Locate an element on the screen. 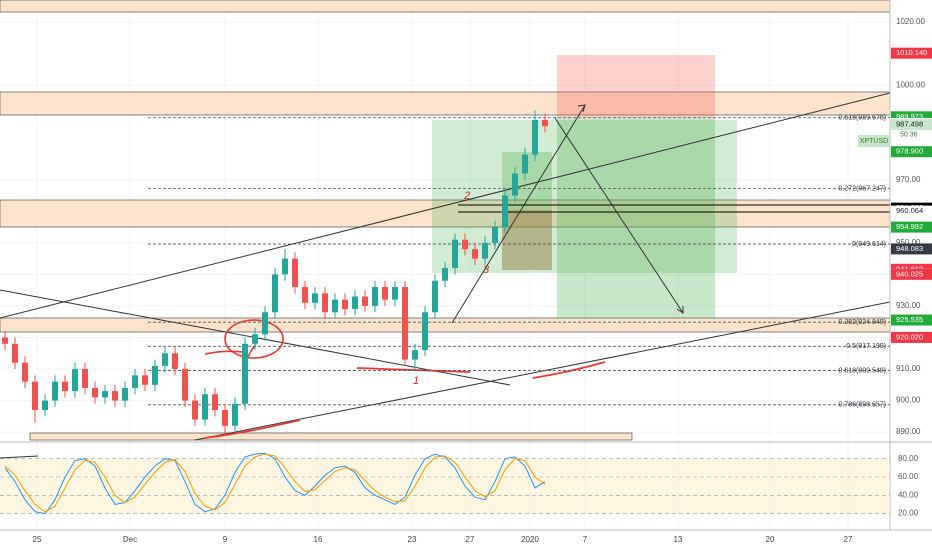  y-tick-label: 900.00 is located at coordinates (908, 400).